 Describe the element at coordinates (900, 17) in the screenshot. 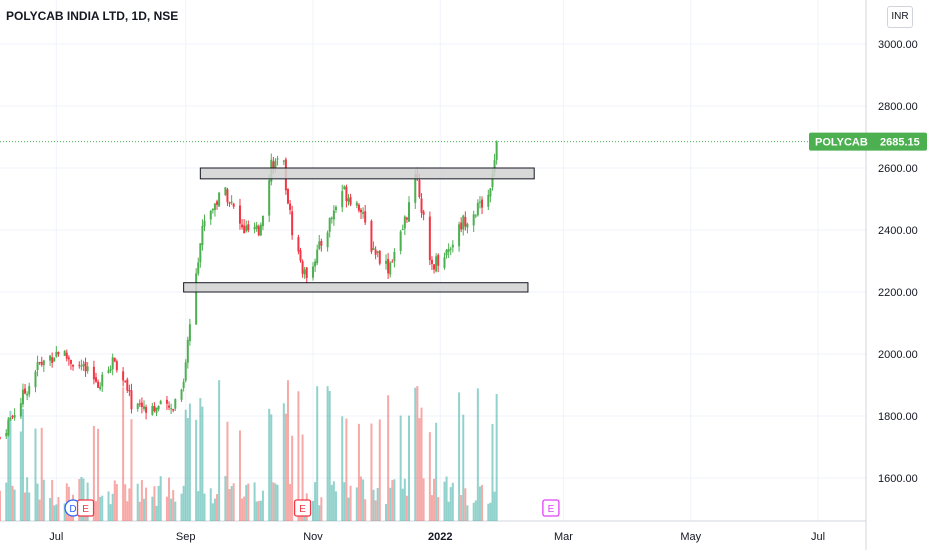

I see `currency-button: INR` at that location.